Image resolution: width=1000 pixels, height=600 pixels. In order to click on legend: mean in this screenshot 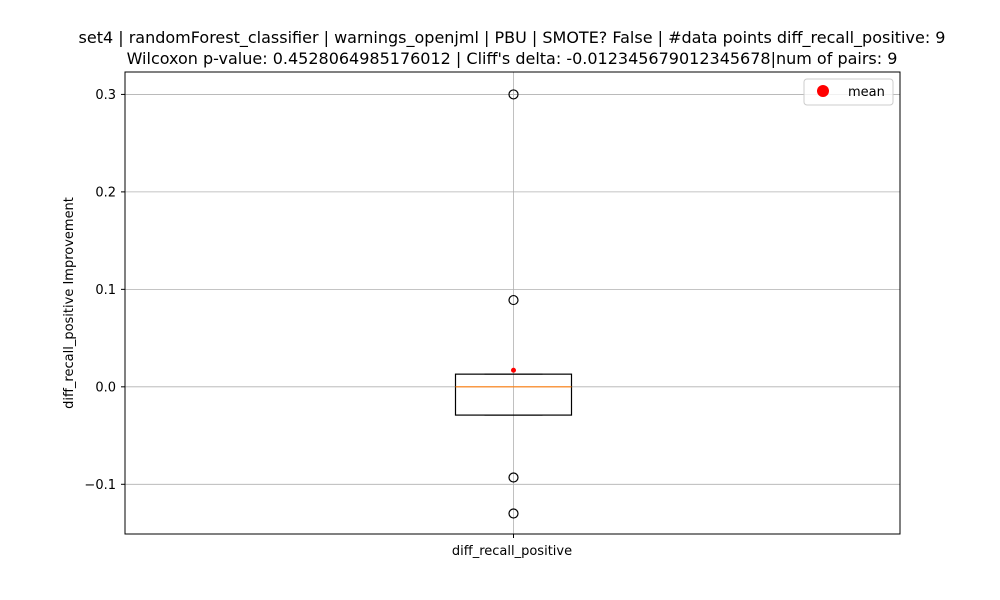, I will do `click(848, 92)`.